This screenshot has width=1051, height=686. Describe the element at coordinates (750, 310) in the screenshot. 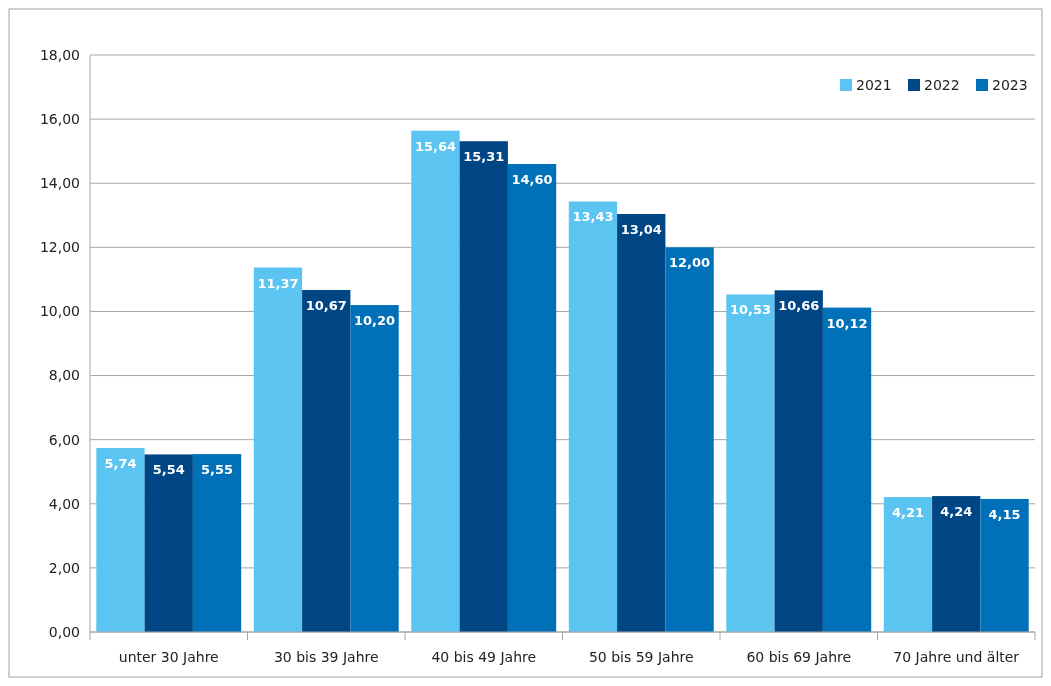

I see `data-label: 10,53` at that location.